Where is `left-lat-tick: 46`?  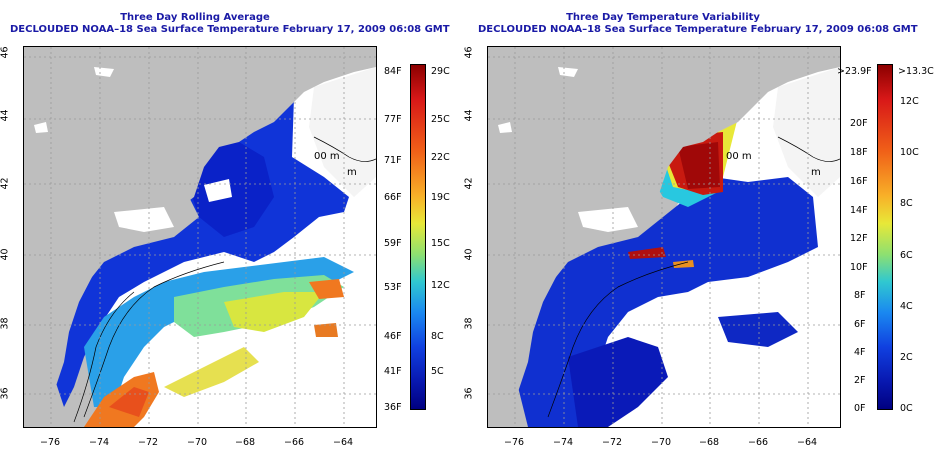
left-lat-tick: 46 is located at coordinates (5, 52).